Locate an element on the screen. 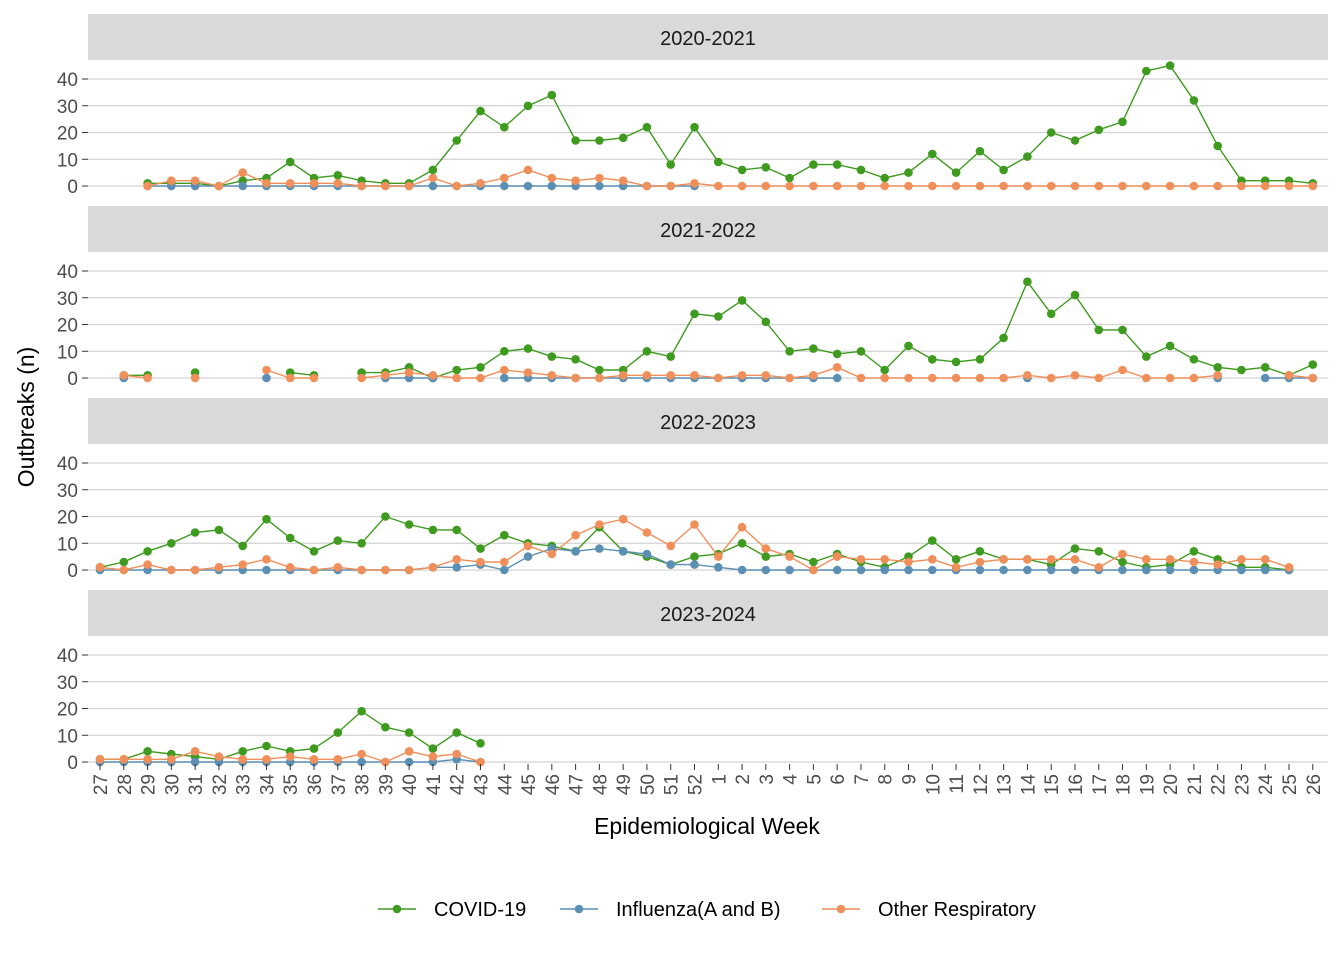 This screenshot has height=960, width=1344. x-tick-label: 24 is located at coordinates (1266, 785).